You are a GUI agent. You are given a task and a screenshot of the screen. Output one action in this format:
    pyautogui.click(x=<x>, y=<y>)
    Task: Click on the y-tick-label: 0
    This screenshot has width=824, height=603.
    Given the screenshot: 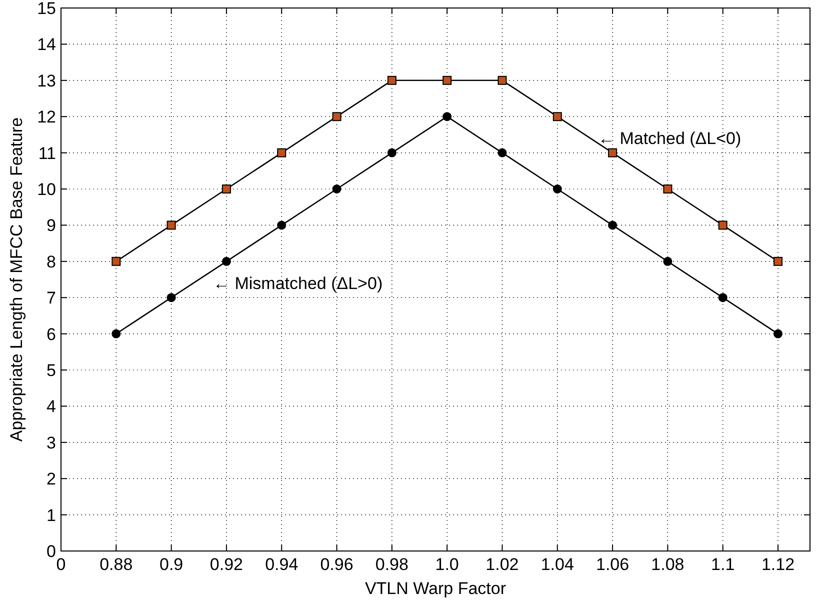 What is the action you would take?
    pyautogui.click(x=51, y=551)
    